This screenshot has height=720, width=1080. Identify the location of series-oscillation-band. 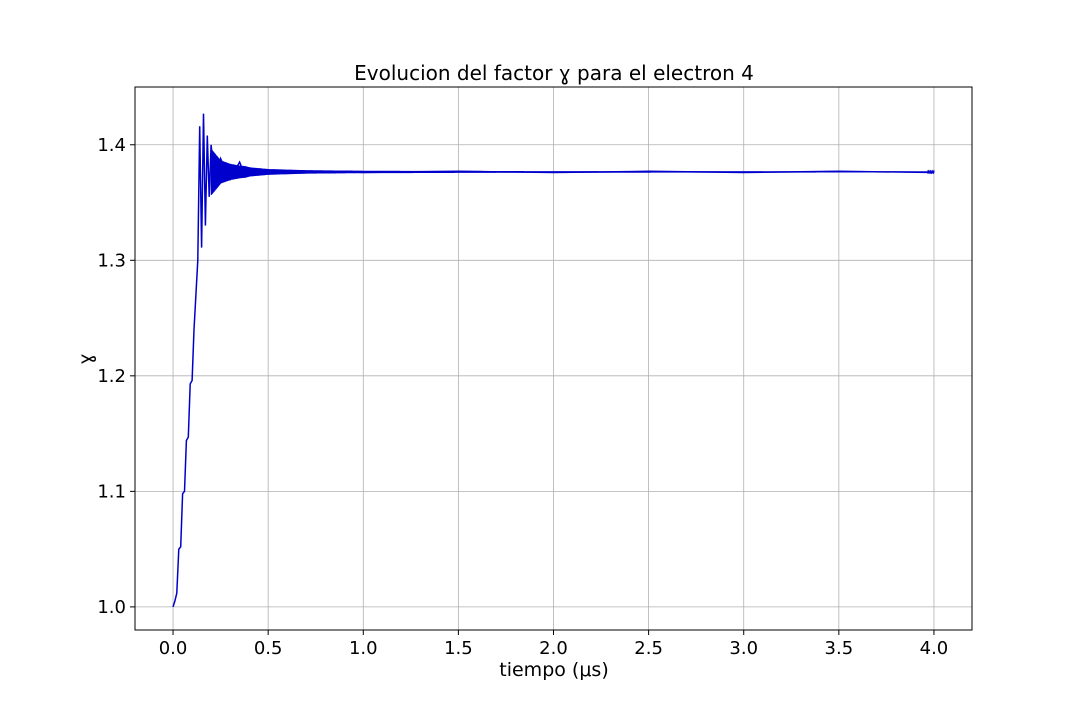
(572, 172).